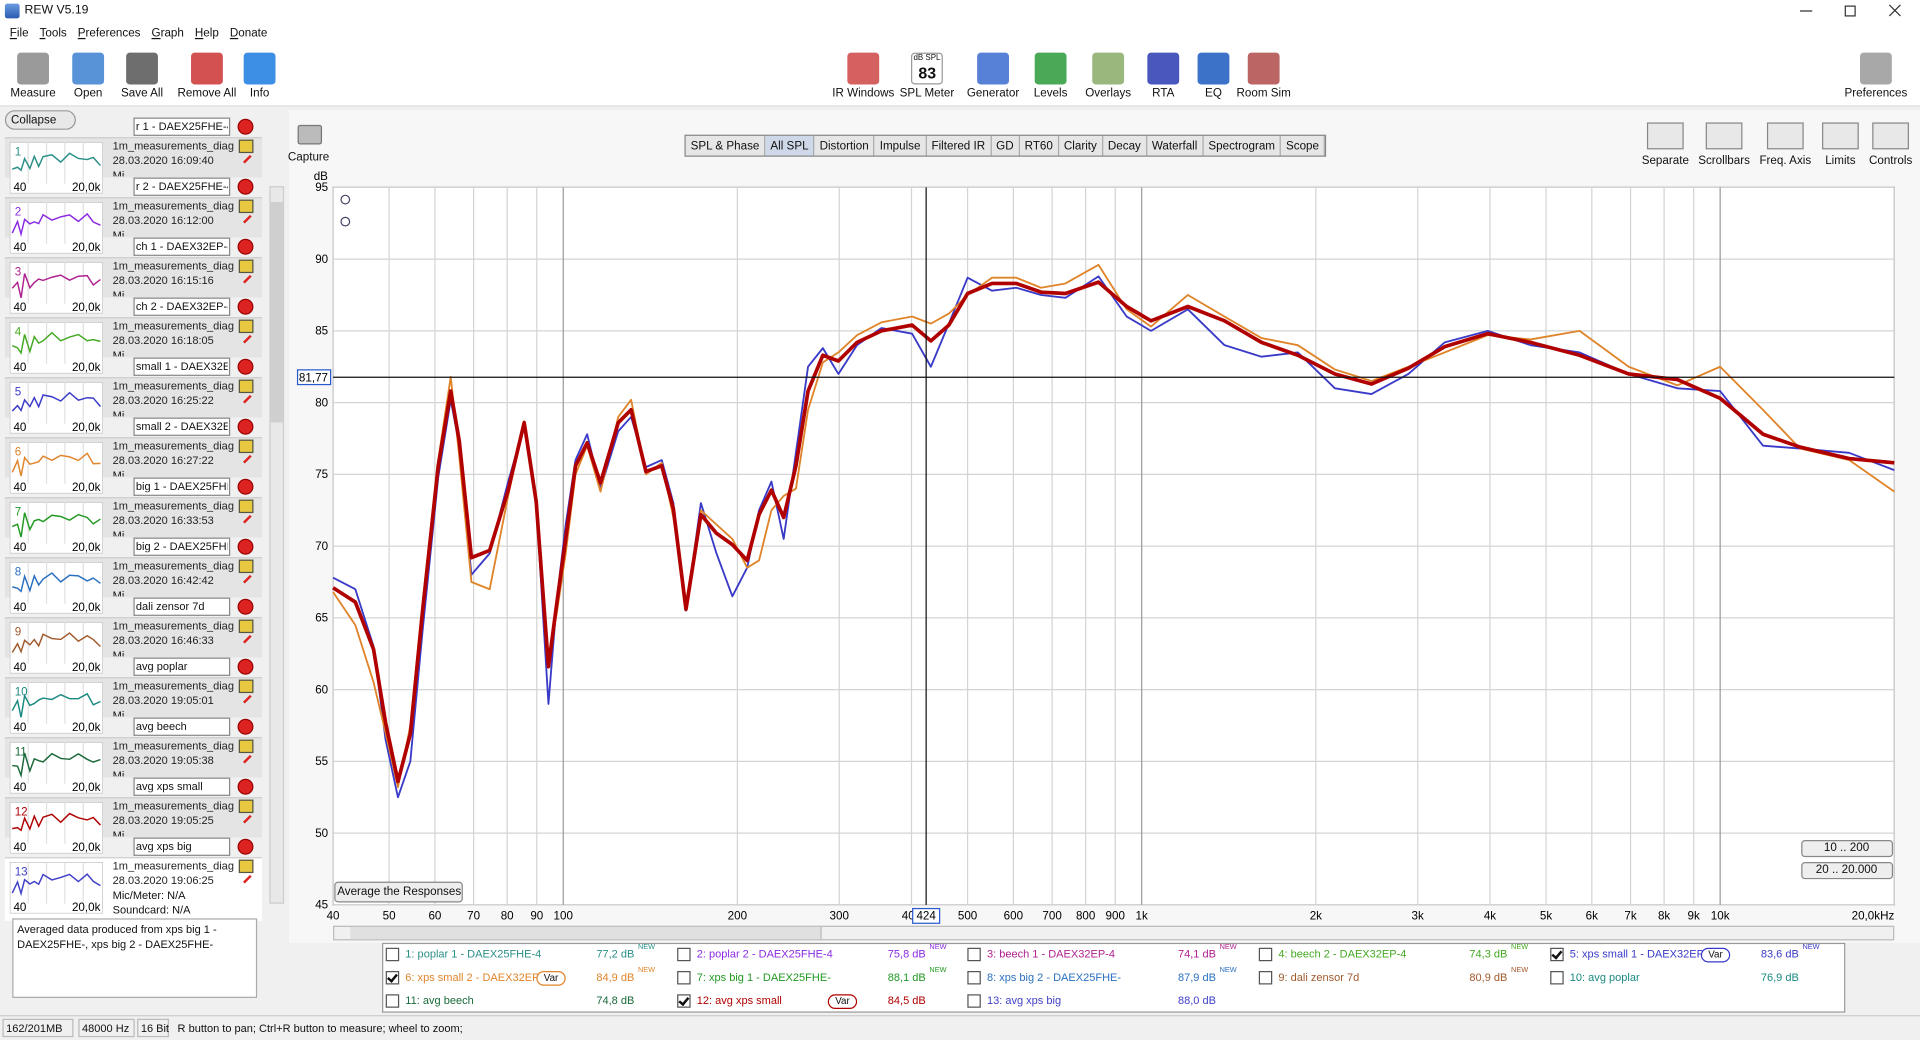  Describe the element at coordinates (1242, 145) in the screenshot. I see `graph-tab: Spectrogram` at that location.